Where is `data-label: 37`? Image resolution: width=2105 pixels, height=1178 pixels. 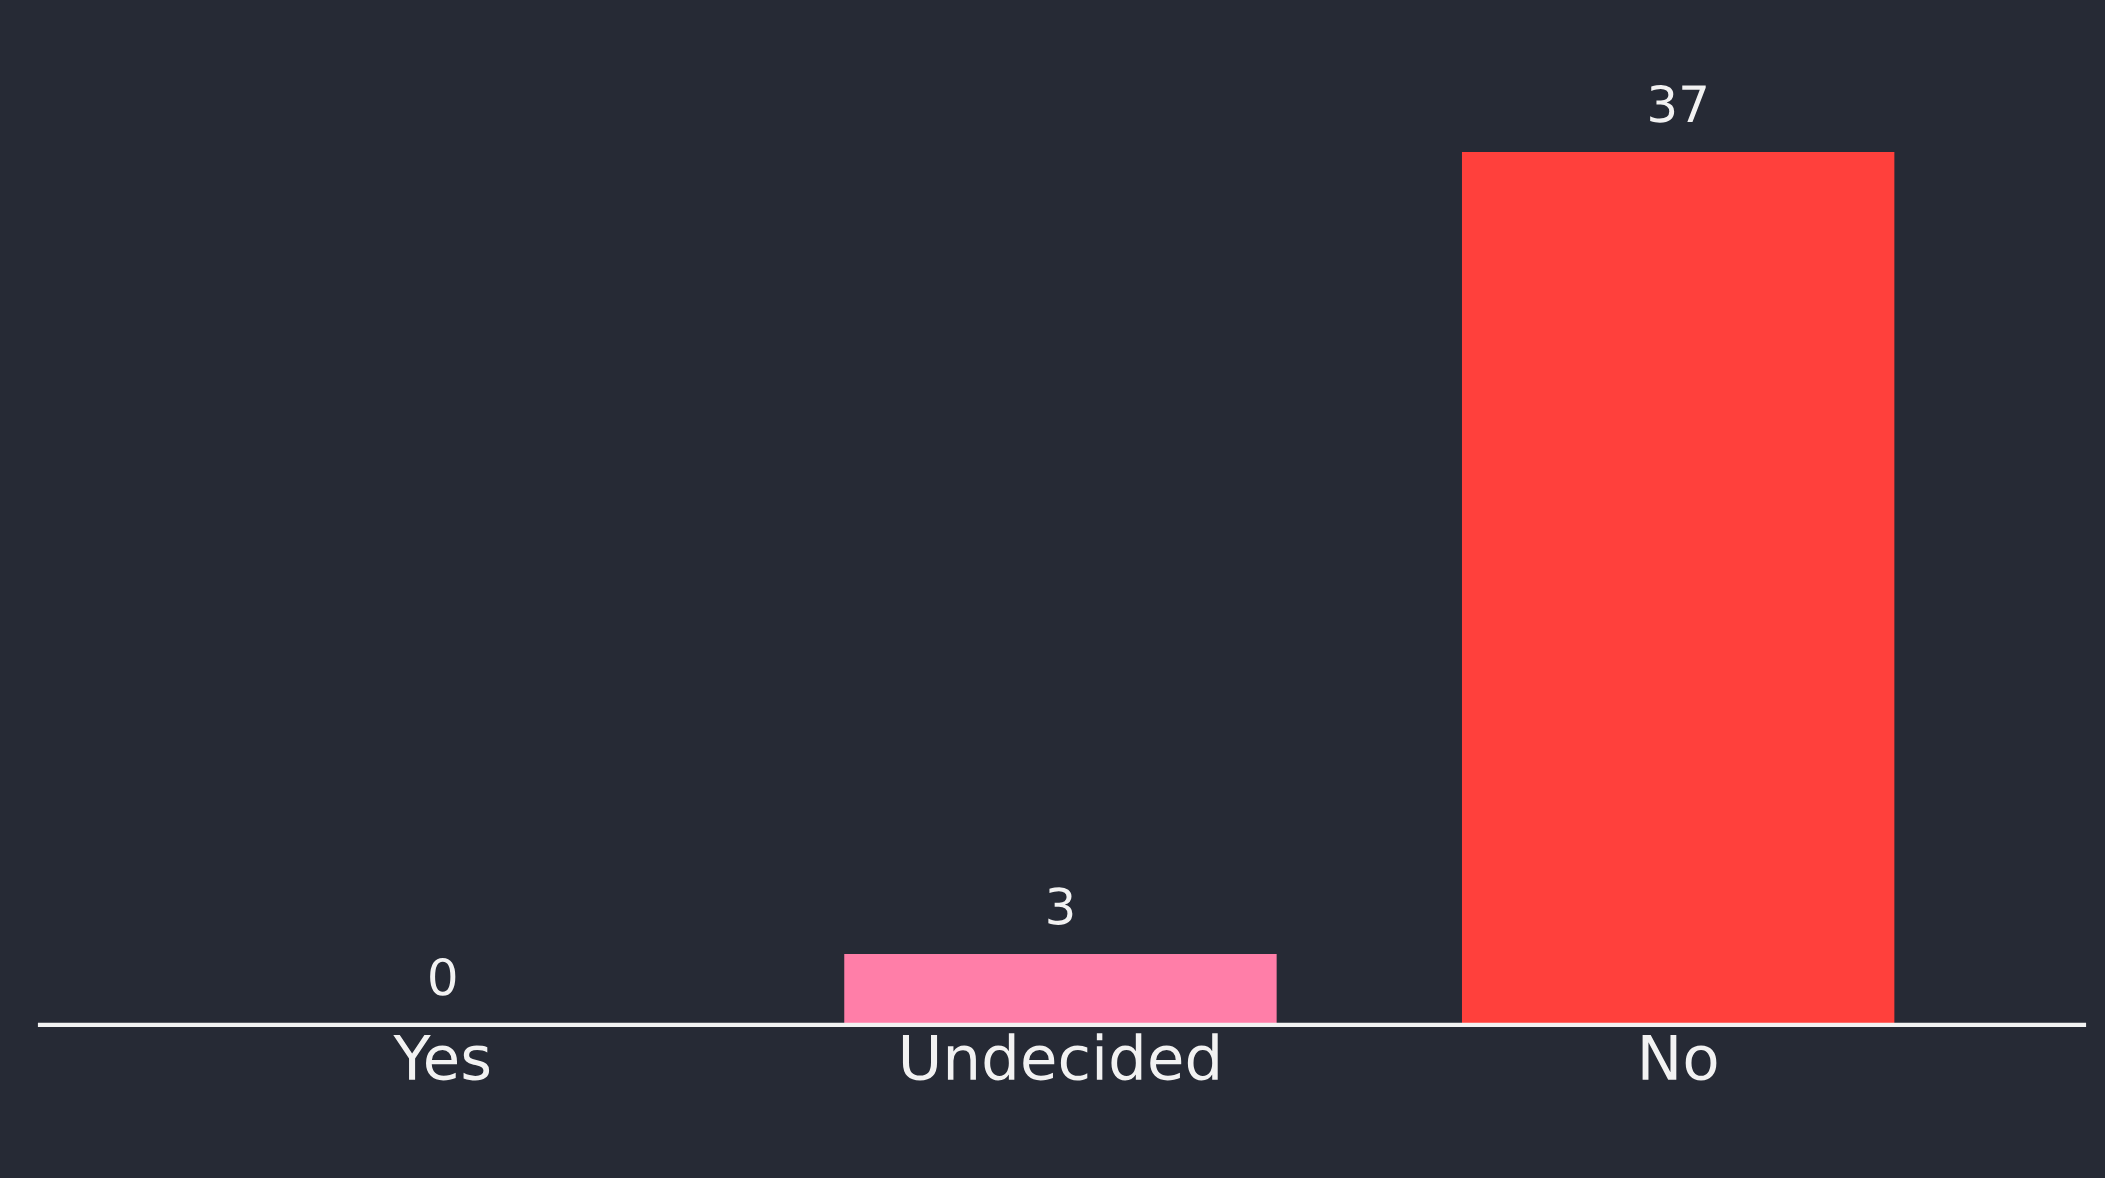 data-label: 37 is located at coordinates (1678, 103).